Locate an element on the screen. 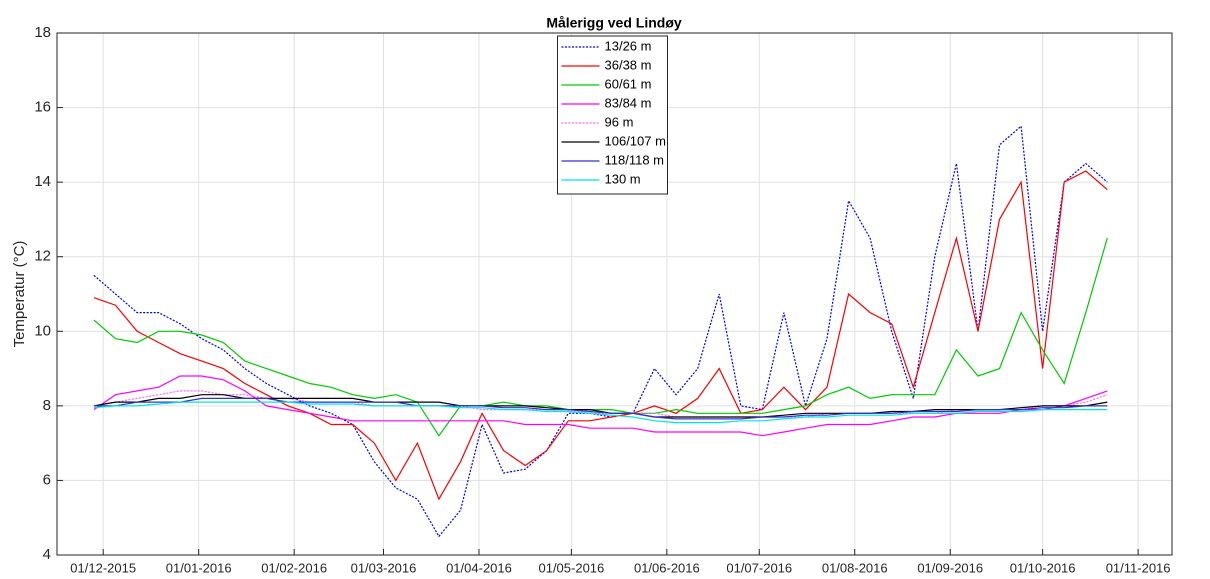  chart-title: Målerigg ved Lindøy is located at coordinates (614, 23).